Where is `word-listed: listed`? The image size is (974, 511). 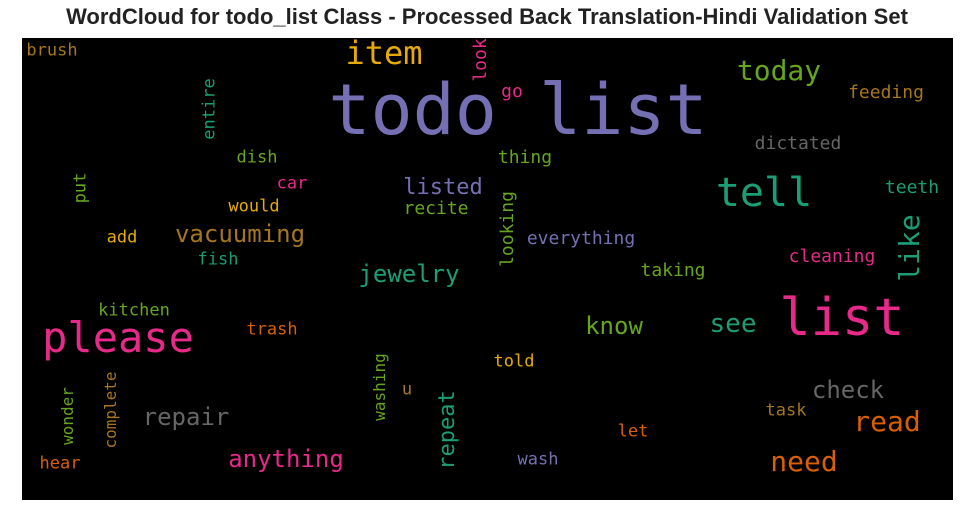
word-listed: listed is located at coordinates (443, 187).